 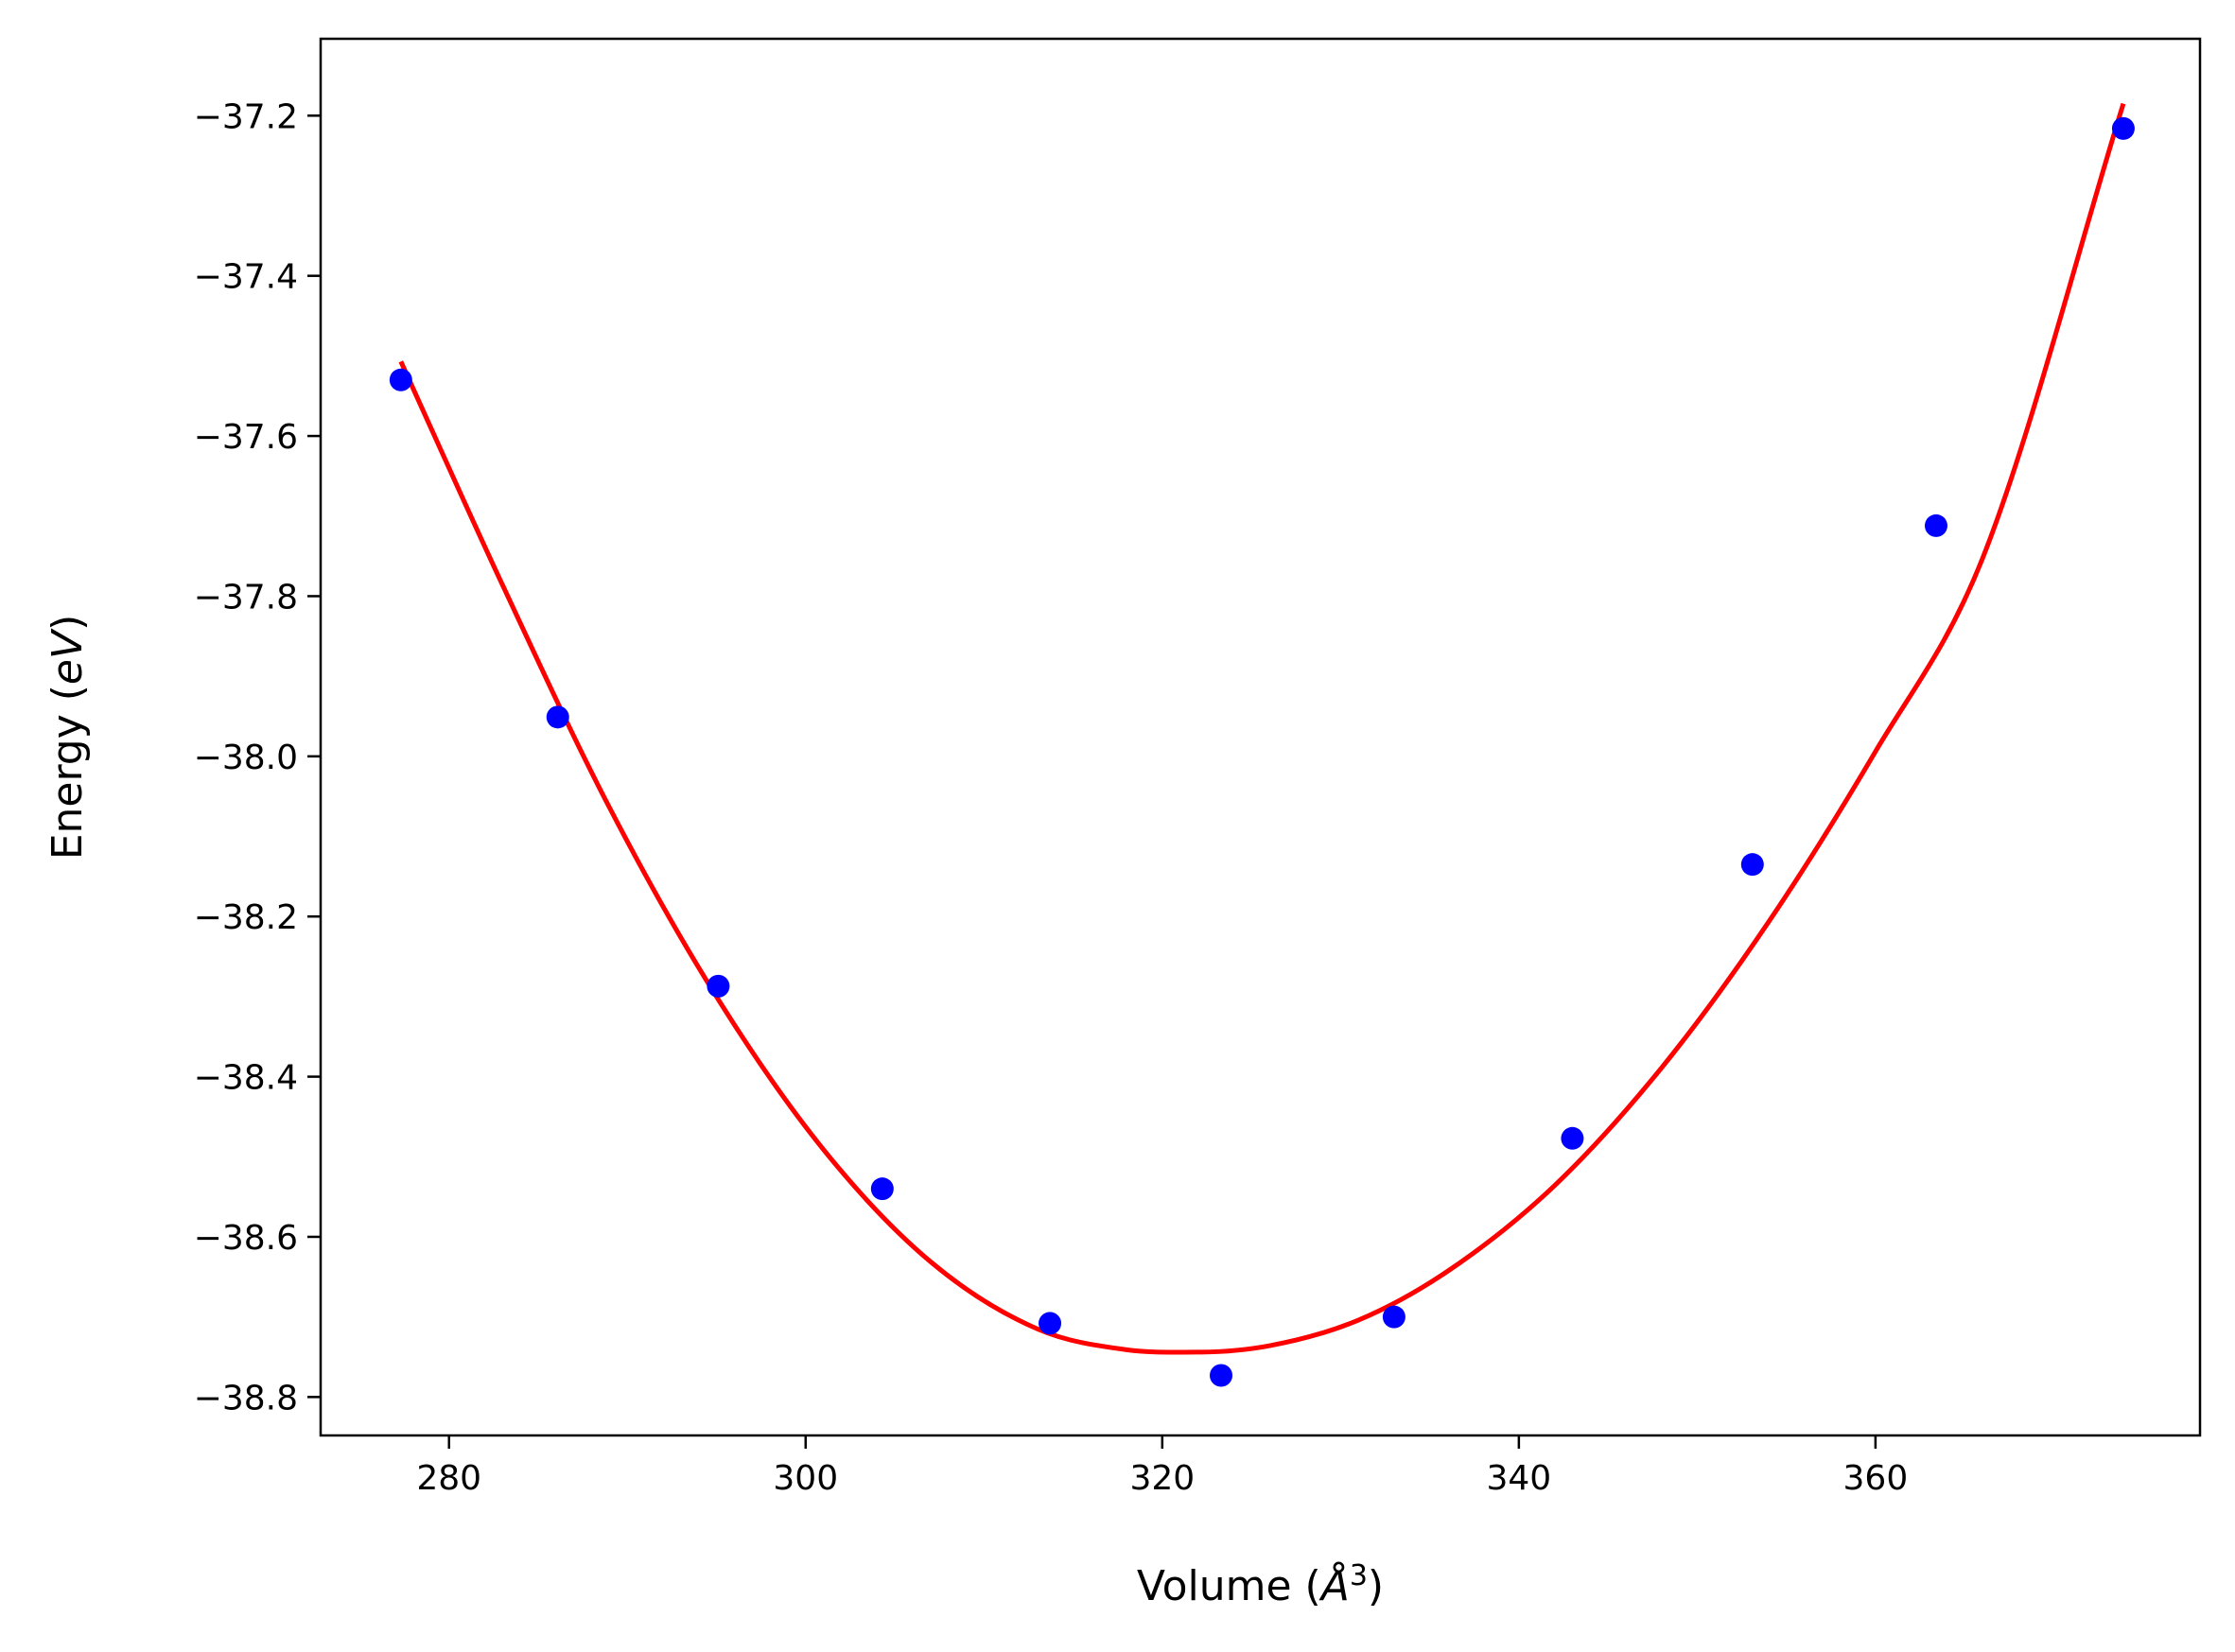 I want to click on x-tick-label: 280, so click(x=448, y=1478).